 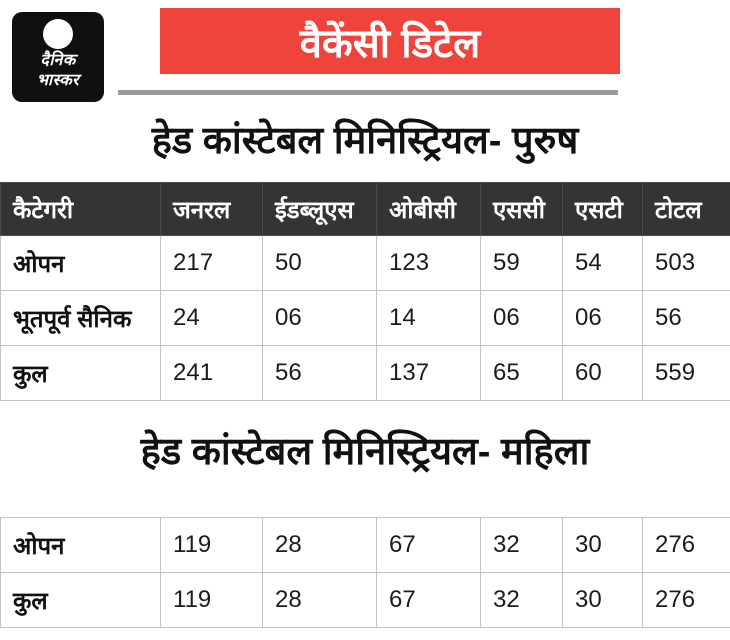 I want to click on column-header: एसटी, so click(x=602, y=209).